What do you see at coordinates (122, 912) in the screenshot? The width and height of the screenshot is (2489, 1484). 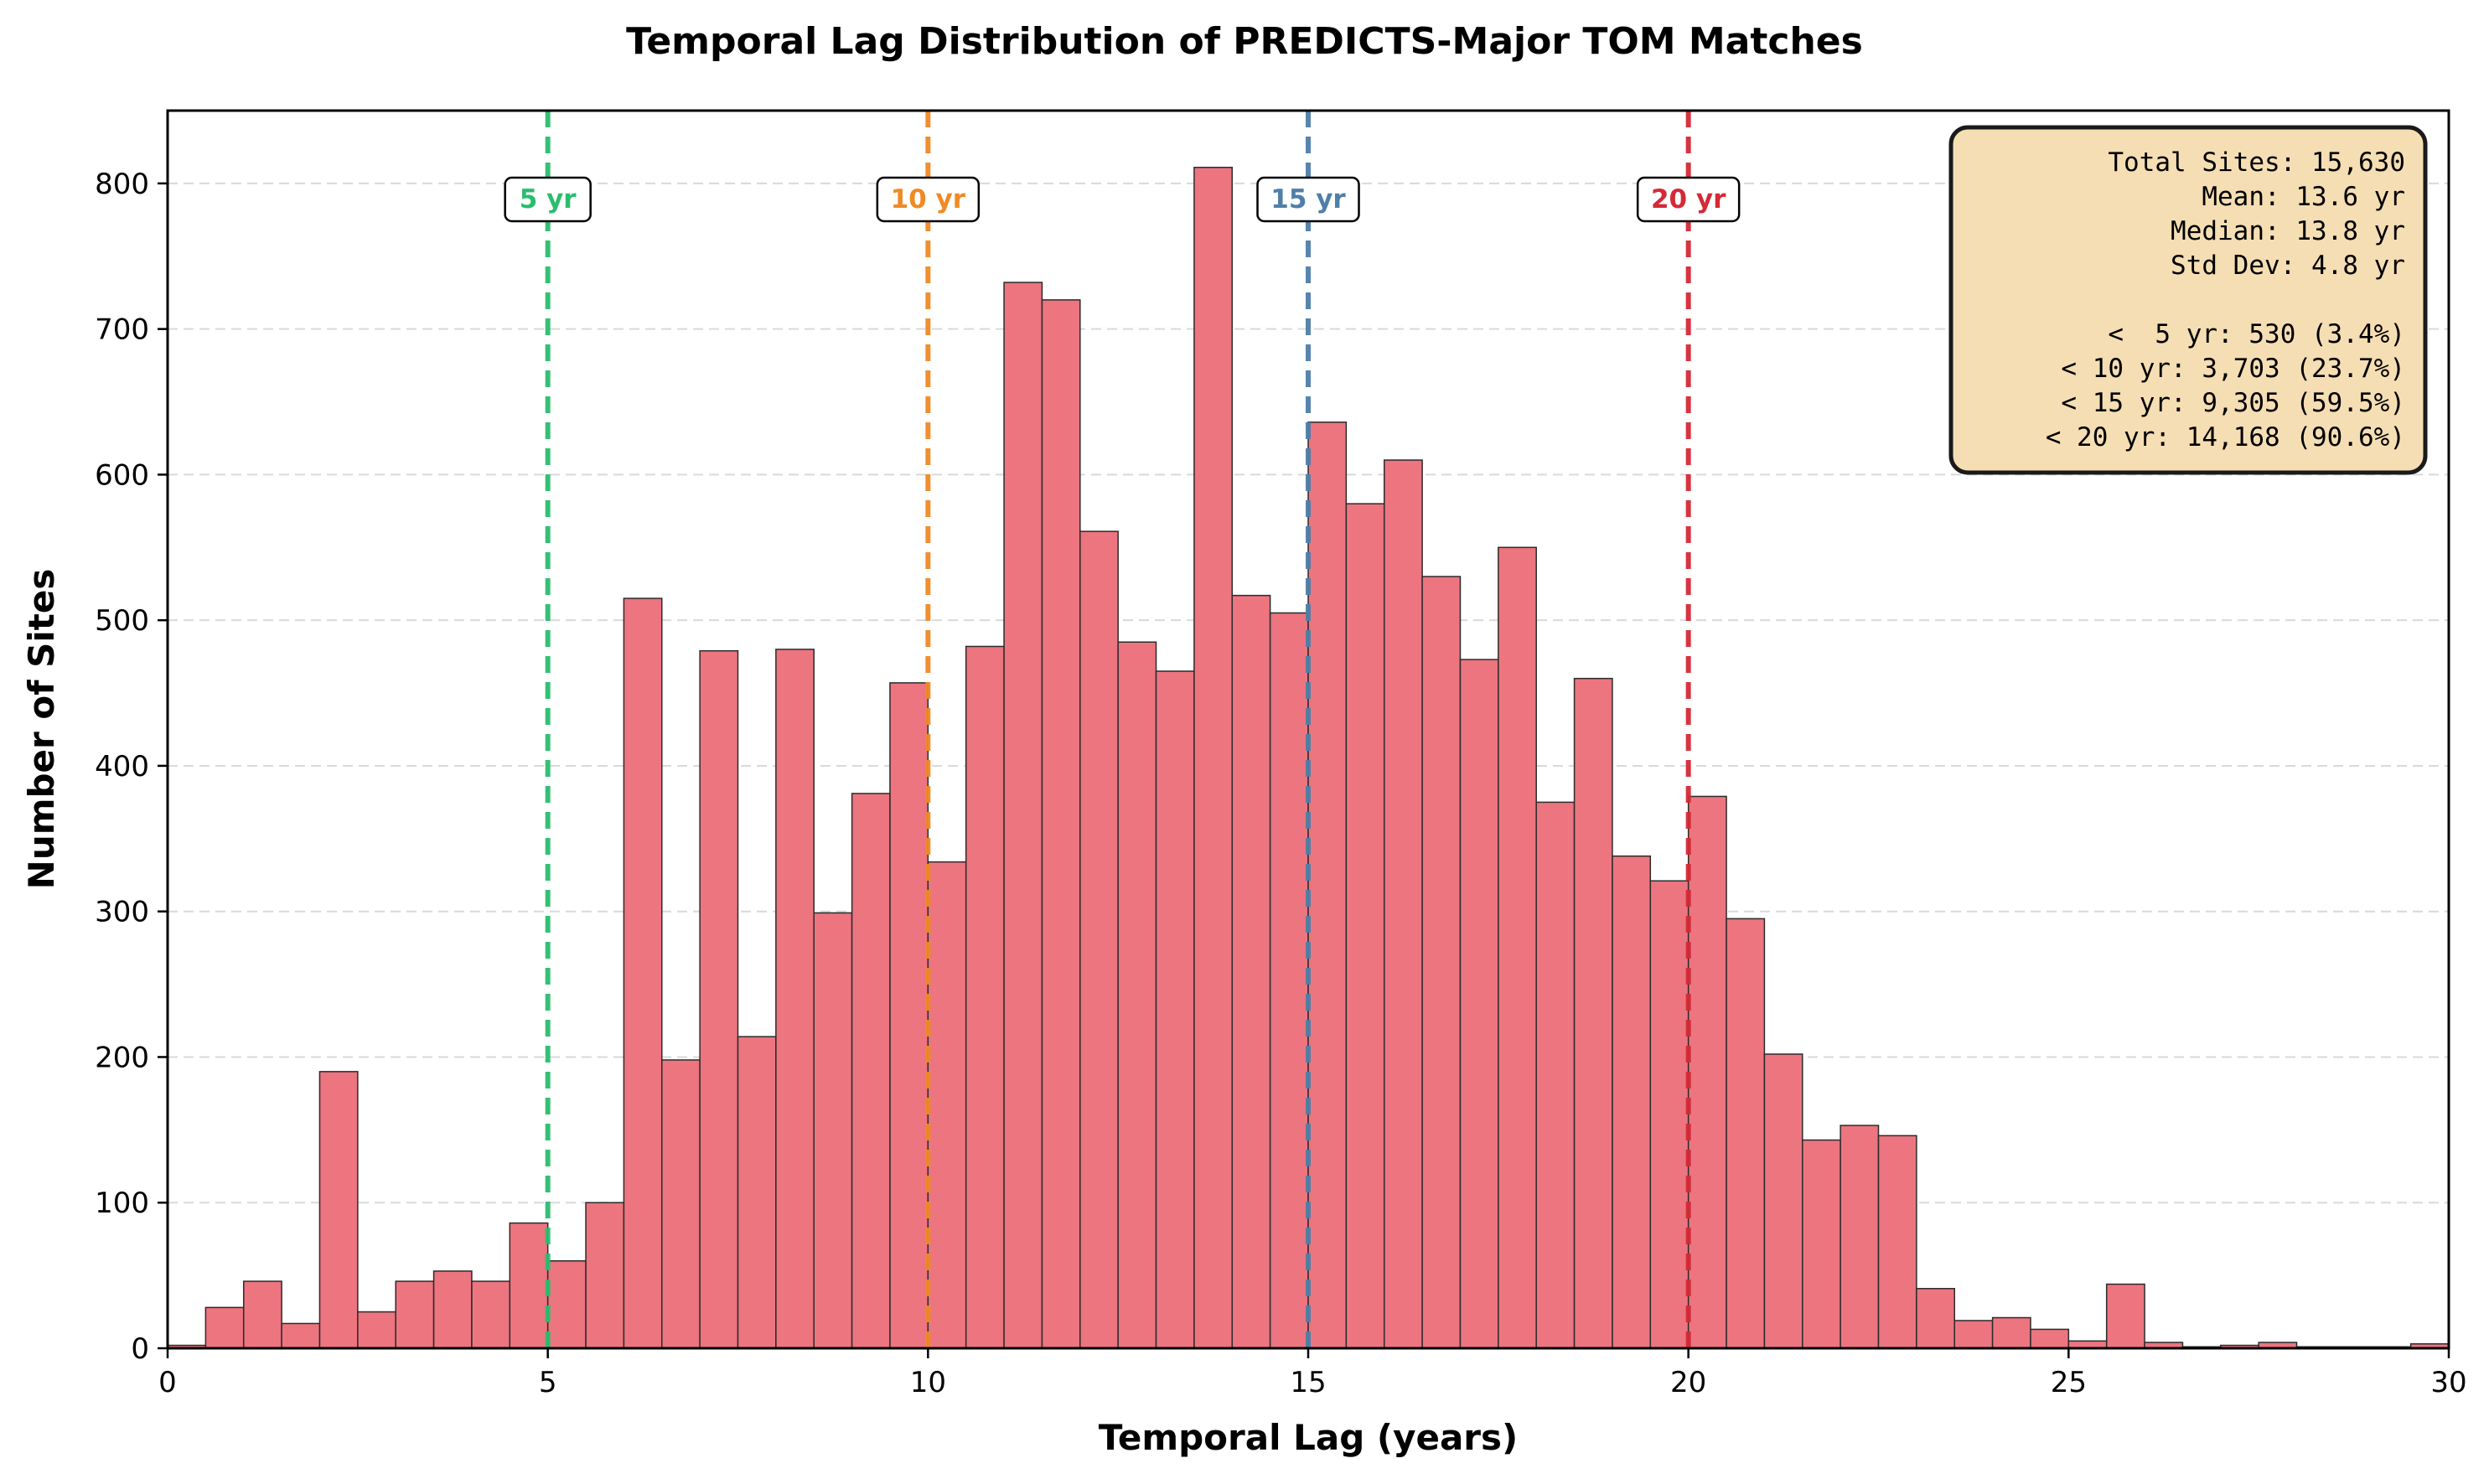 I see `y-tick-label: 300` at bounding box center [122, 912].